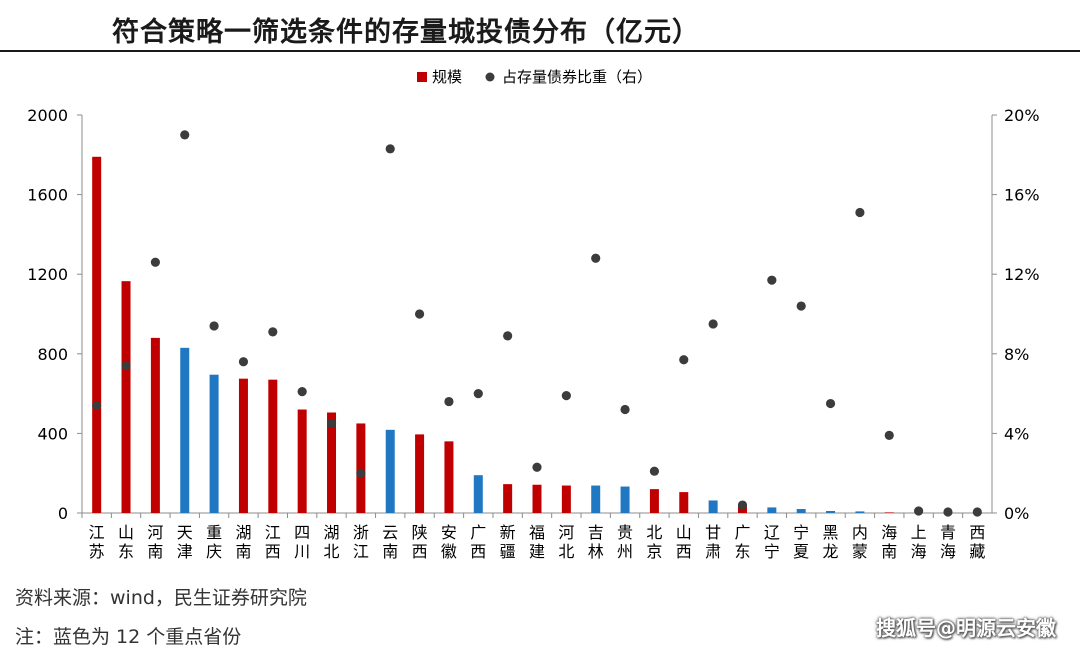  I want to click on dot-陕西, so click(419, 314).